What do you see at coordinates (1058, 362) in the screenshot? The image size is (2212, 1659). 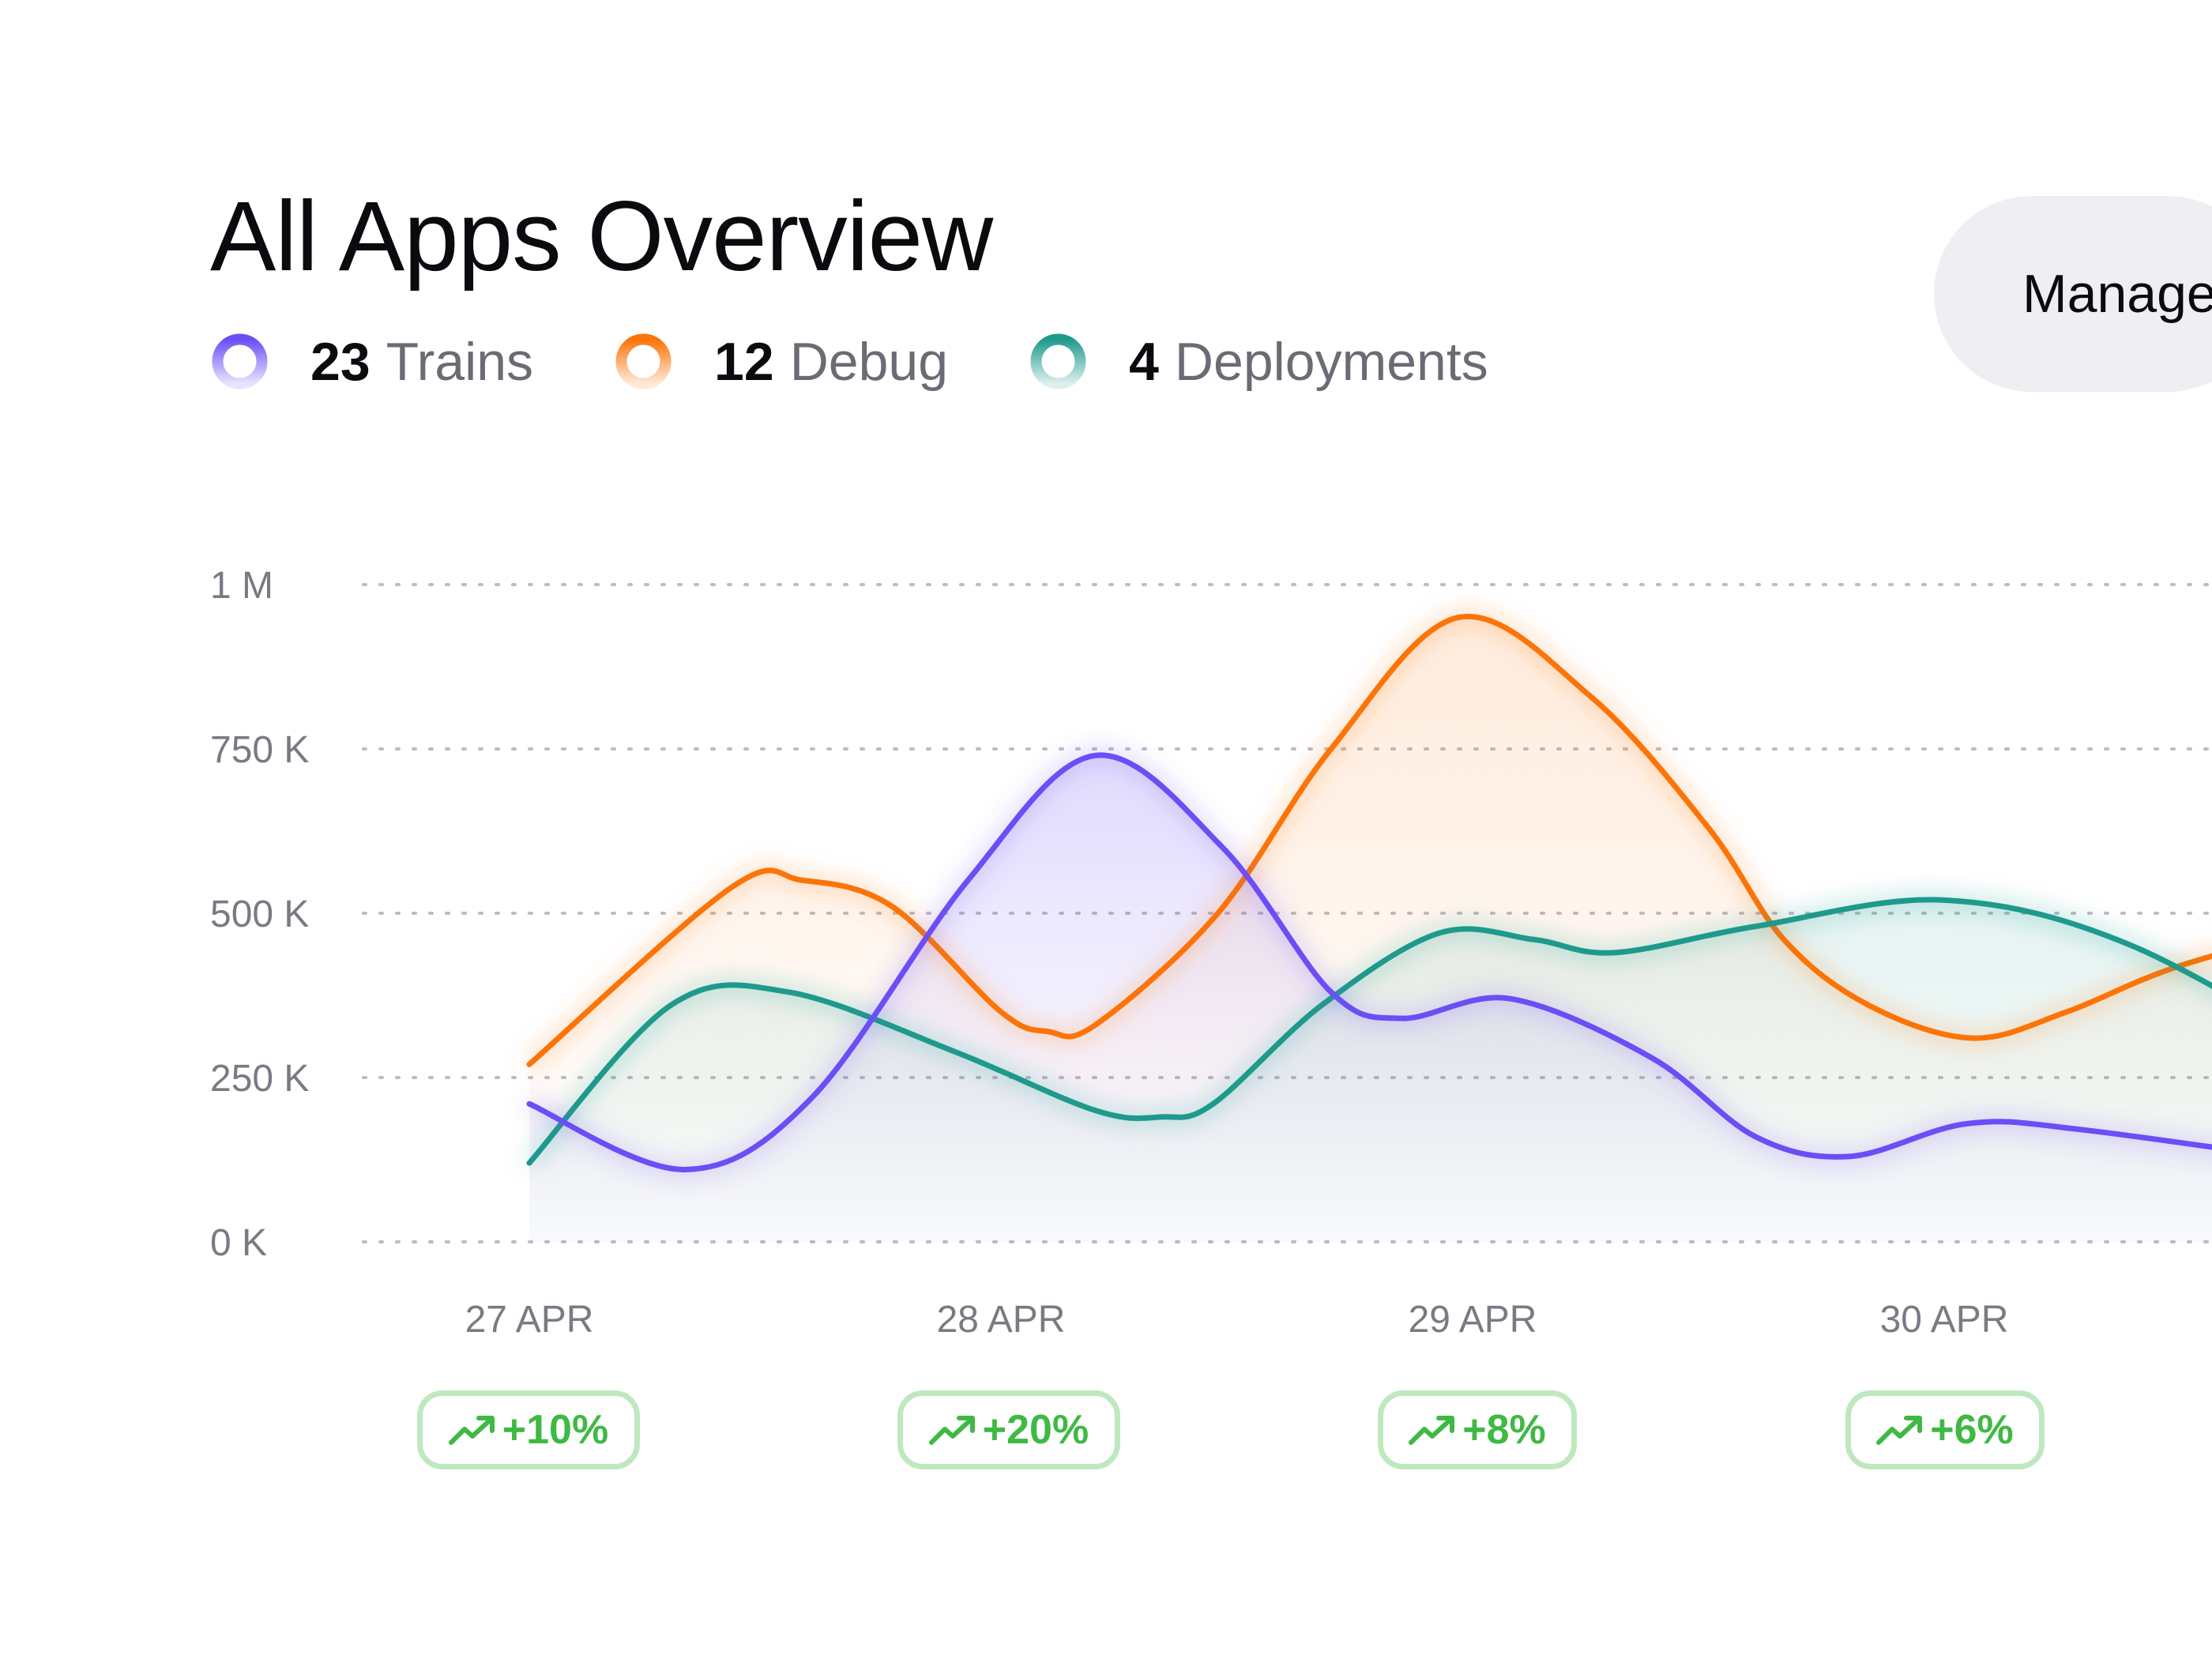 I see `deployments-ring-icon` at bounding box center [1058, 362].